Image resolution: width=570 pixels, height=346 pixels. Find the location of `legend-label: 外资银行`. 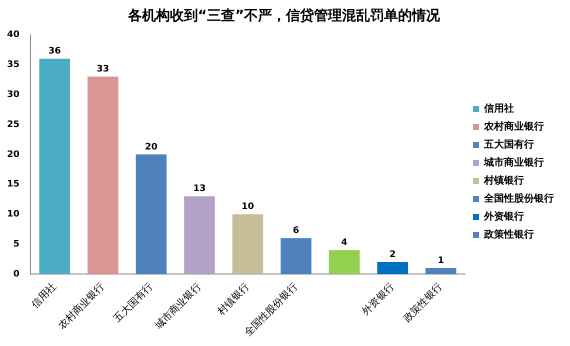

legend-label: 外资银行 is located at coordinates (503, 216).